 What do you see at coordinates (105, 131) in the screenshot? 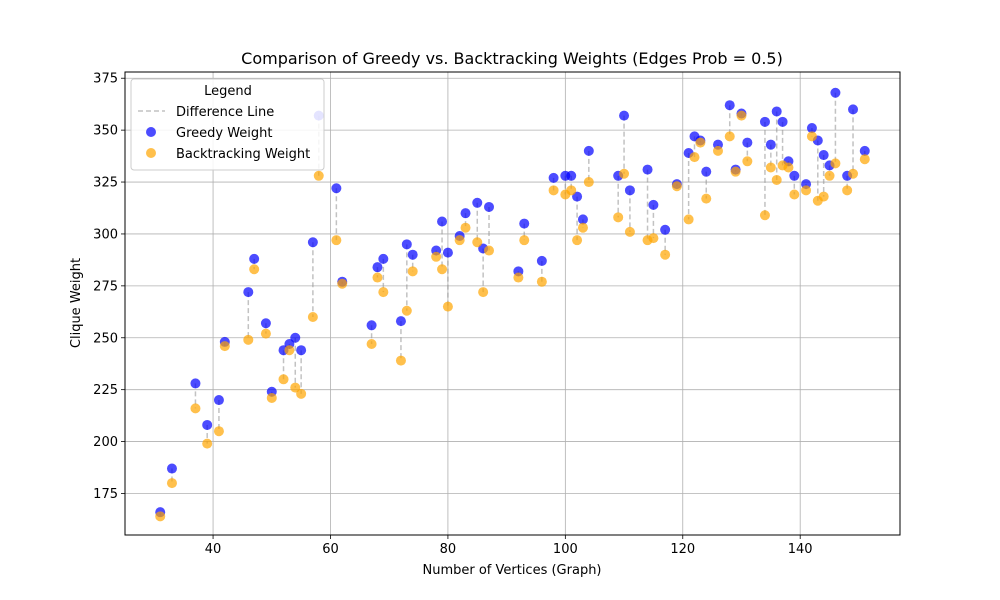
I see `y-tick-label: 350` at bounding box center [105, 131].